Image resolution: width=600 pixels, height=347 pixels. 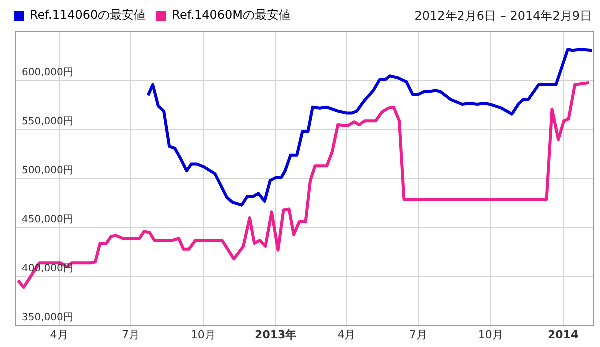 What do you see at coordinates (48, 170) in the screenshot?
I see `y-tick-label: 500,000円` at bounding box center [48, 170].